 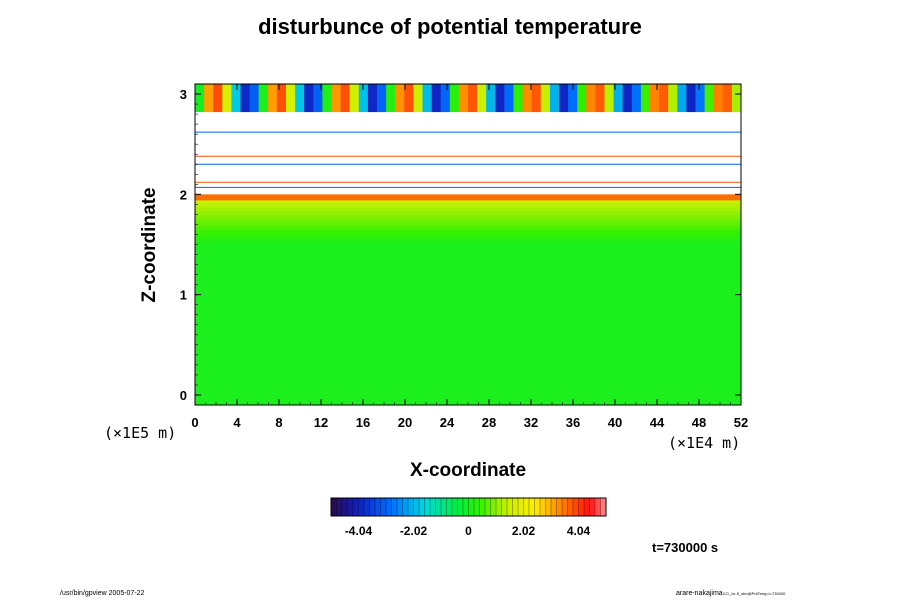 I want to click on y-tick-label: 2, so click(x=183, y=194).